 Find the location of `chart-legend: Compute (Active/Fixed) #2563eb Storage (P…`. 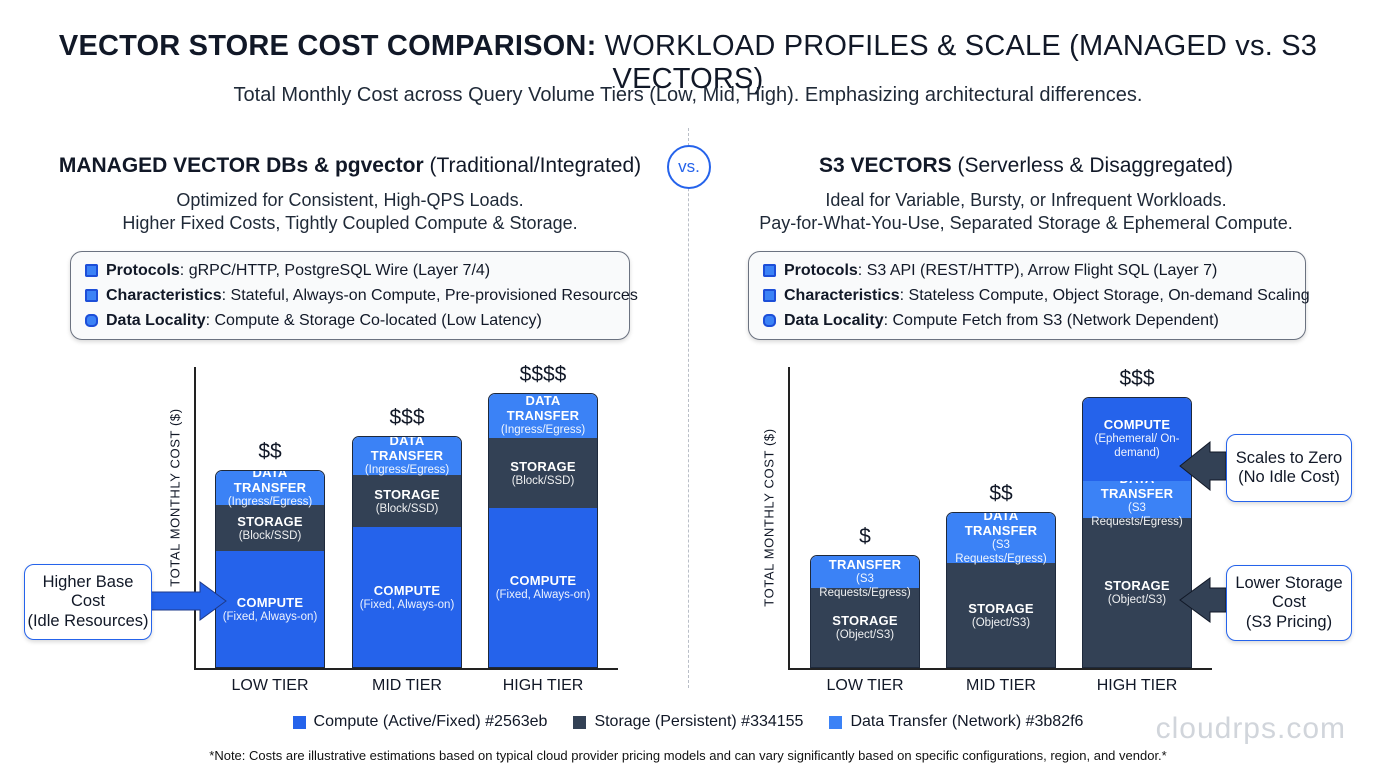

chart-legend: Compute (Active/Fixed) #2563eb Storage (P… is located at coordinates (688, 722).